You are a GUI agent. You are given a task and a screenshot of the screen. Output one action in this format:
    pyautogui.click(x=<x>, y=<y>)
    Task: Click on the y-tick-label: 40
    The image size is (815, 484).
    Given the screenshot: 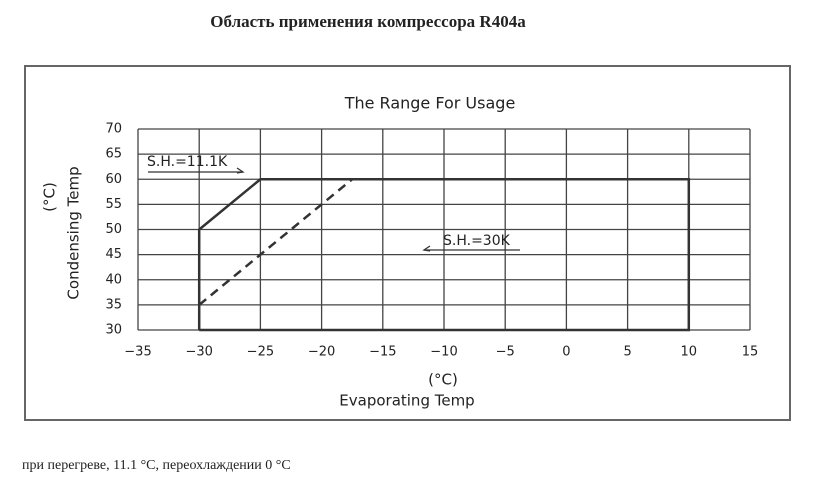 What is the action you would take?
    pyautogui.click(x=113, y=279)
    